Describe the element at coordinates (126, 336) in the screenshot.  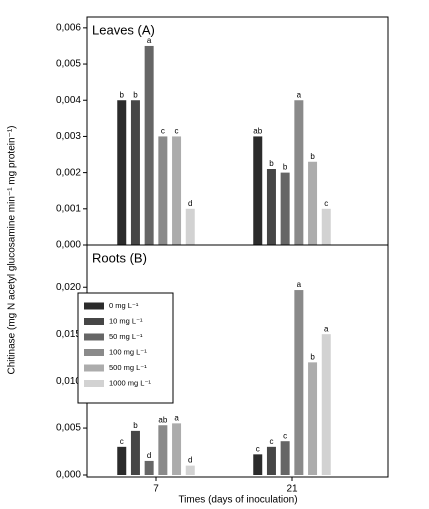
I see `legend-label: 50 mg L⁻¹` at that location.